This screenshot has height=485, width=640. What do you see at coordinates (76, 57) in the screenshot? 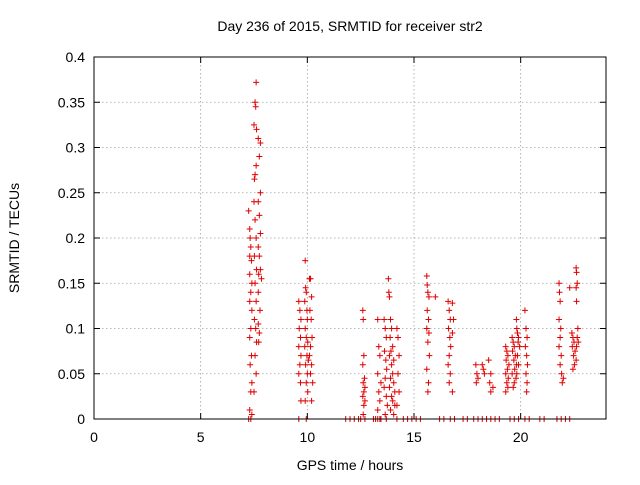
I see `y-tick-label: 0.4` at bounding box center [76, 57].